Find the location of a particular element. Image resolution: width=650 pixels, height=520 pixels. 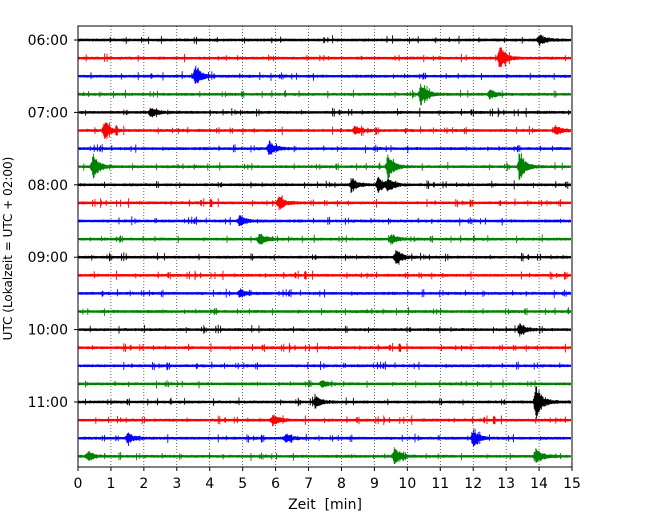

y-tick-label: 08:00 is located at coordinates (48, 186).